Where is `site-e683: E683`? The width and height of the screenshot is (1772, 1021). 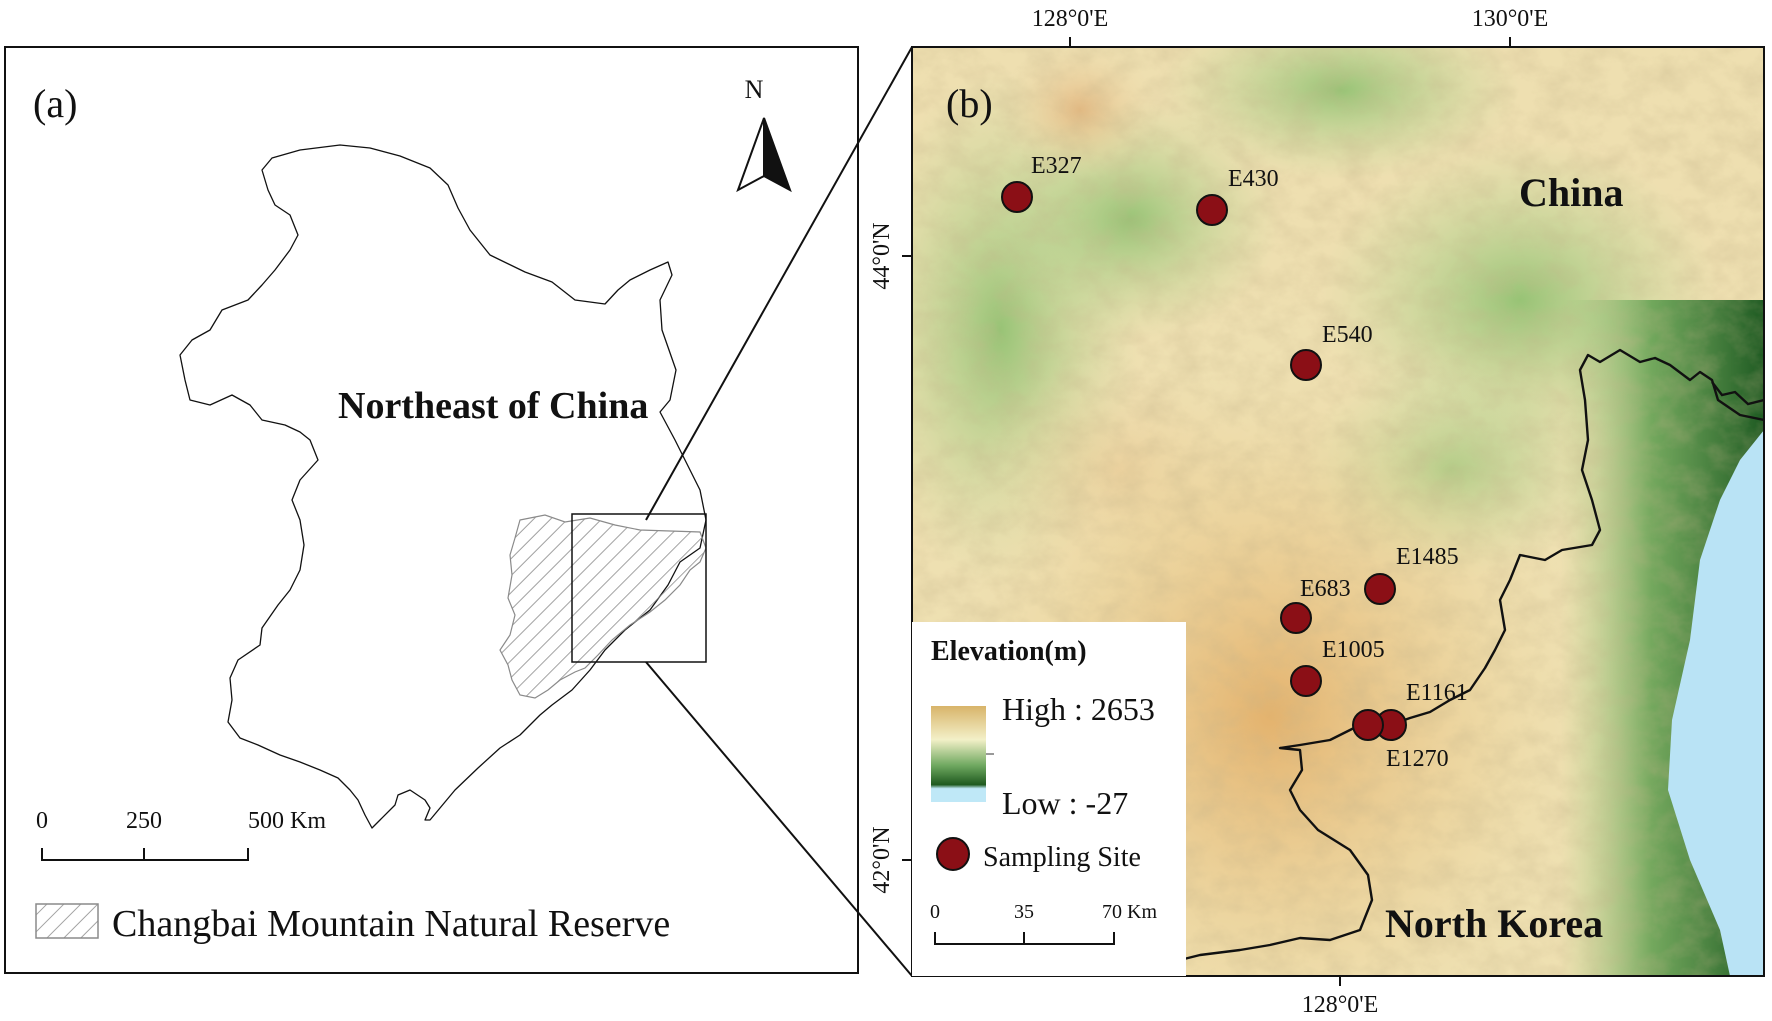 site-e683: E683 is located at coordinates (1315, 605).